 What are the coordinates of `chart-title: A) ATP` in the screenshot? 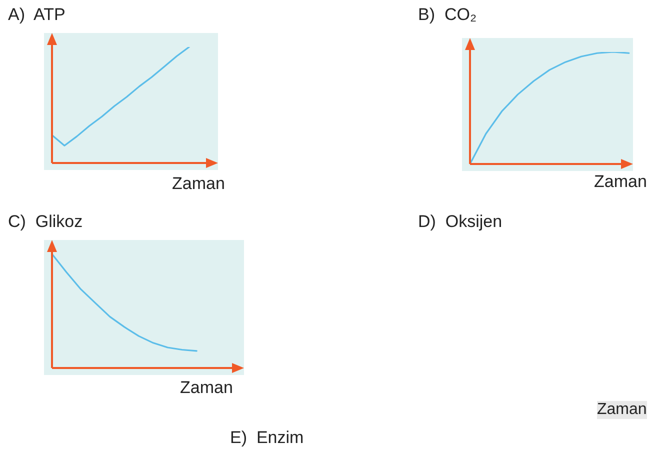 It's located at (37, 15).